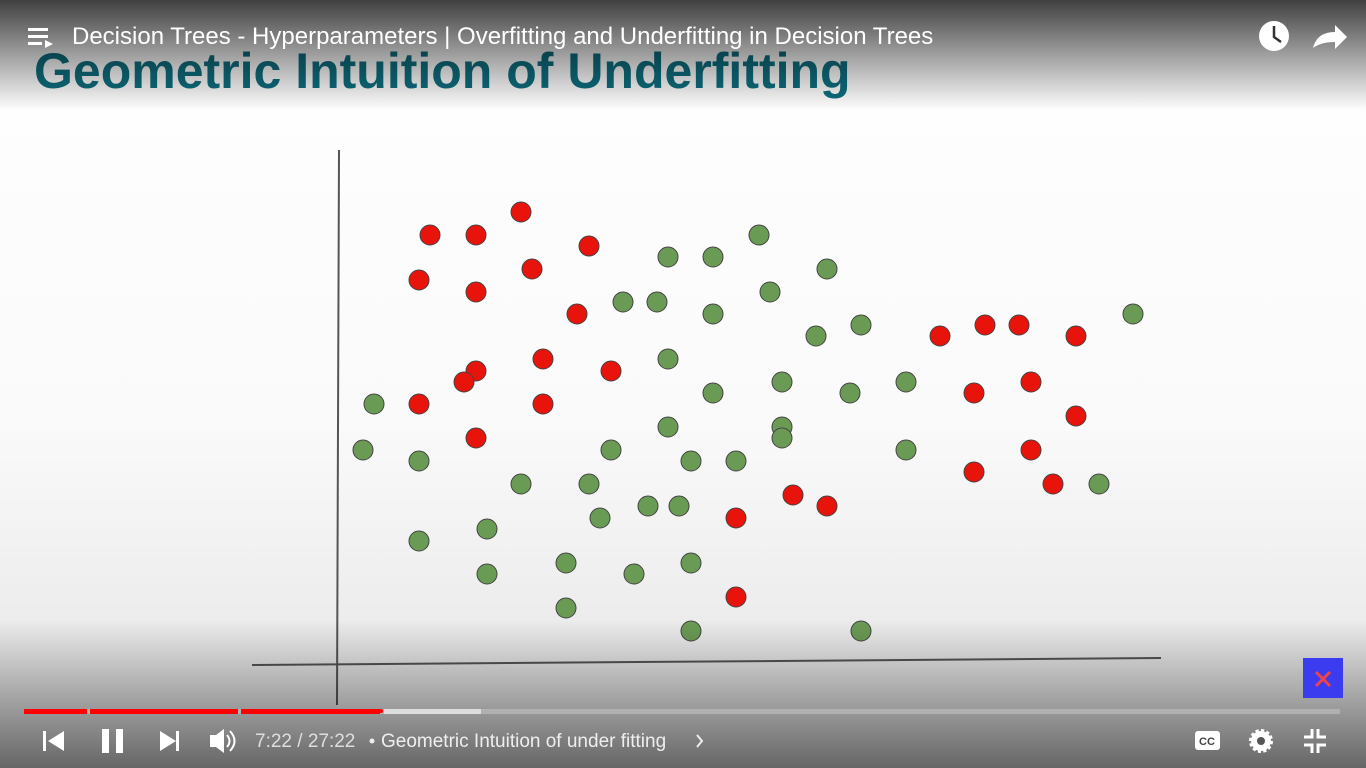 The width and height of the screenshot is (1366, 768). Describe the element at coordinates (305, 741) in the screenshot. I see `time-display: 7:22 / 27:22` at that location.